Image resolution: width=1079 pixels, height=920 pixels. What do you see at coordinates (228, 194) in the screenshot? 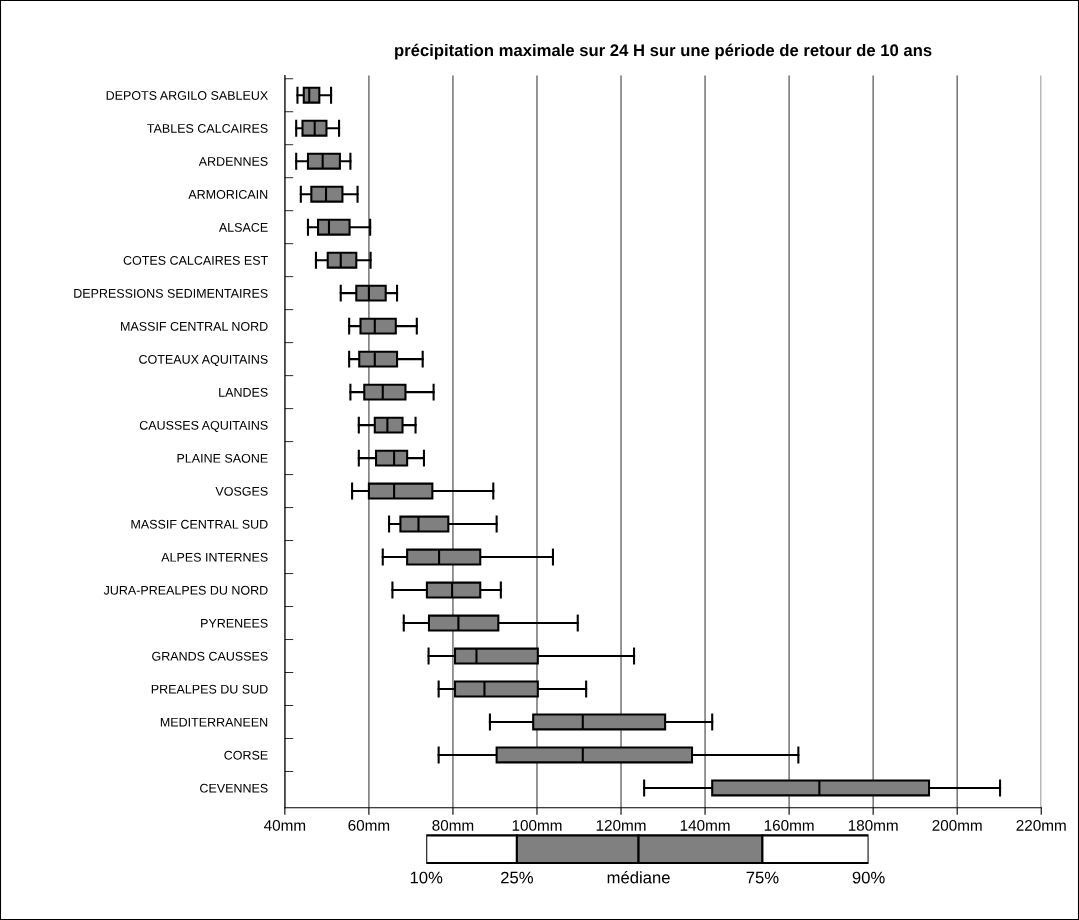
I see `y-tick-label: ARMORICAIN` at bounding box center [228, 194].